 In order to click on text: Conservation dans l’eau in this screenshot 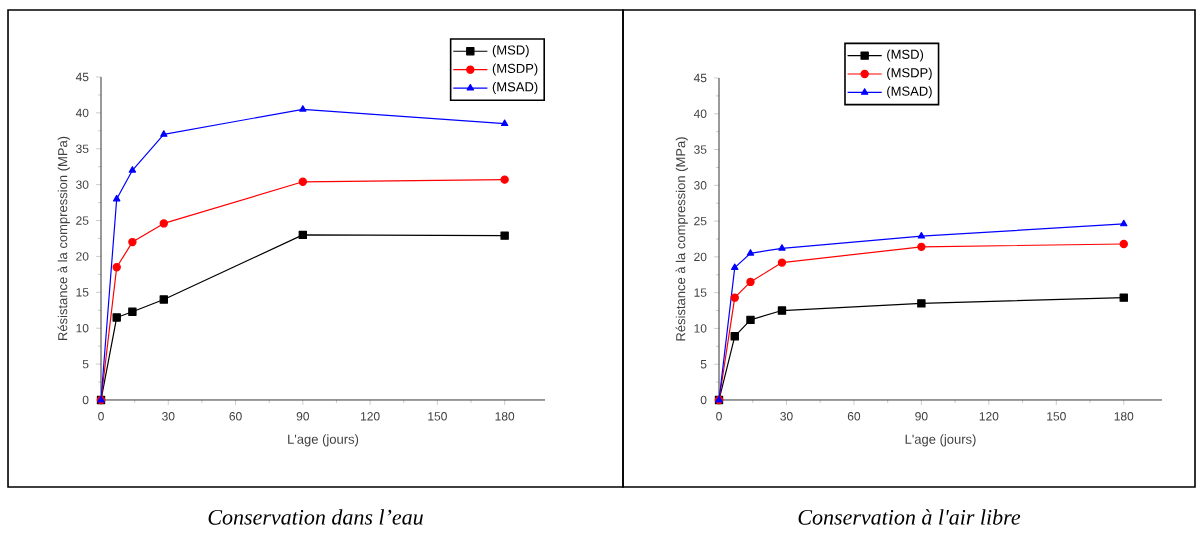, I will do `click(315, 517)`.